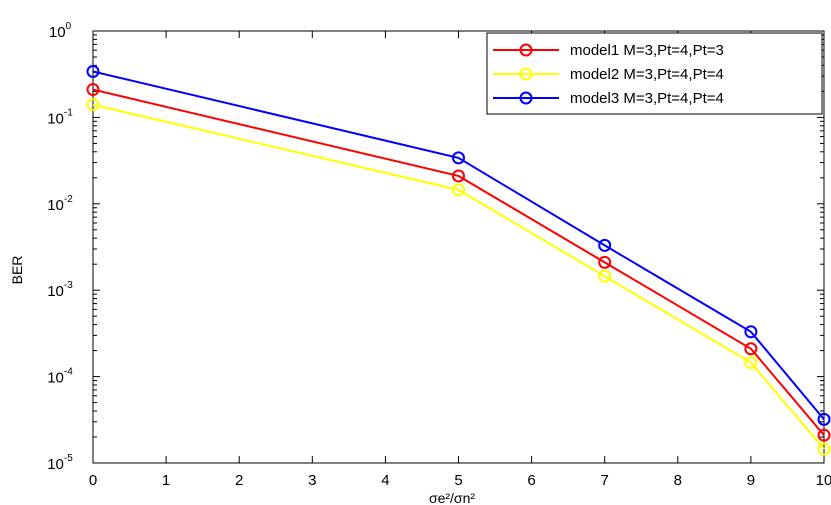 This screenshot has width=831, height=505. Describe the element at coordinates (17, 270) in the screenshot. I see `y-axis-label: BER` at that location.